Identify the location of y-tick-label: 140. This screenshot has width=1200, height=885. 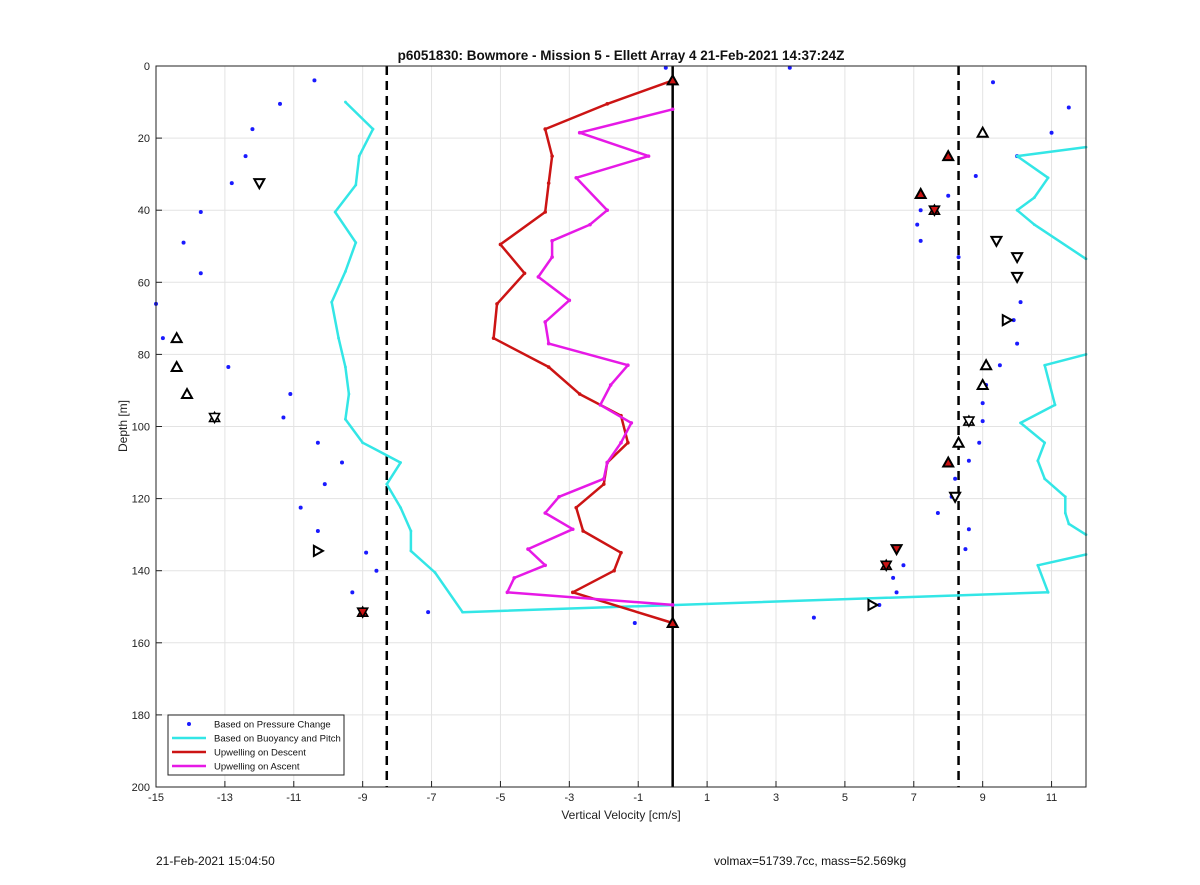
(141, 572).